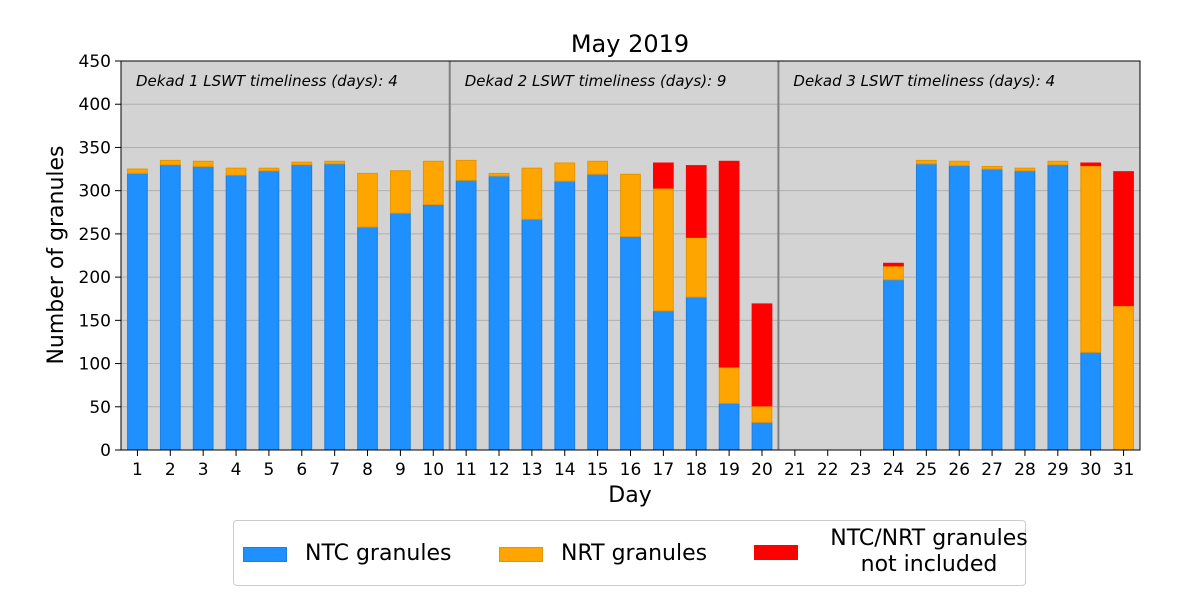 The image size is (1200, 600). What do you see at coordinates (630, 44) in the screenshot?
I see `chart-title: May 2019` at bounding box center [630, 44].